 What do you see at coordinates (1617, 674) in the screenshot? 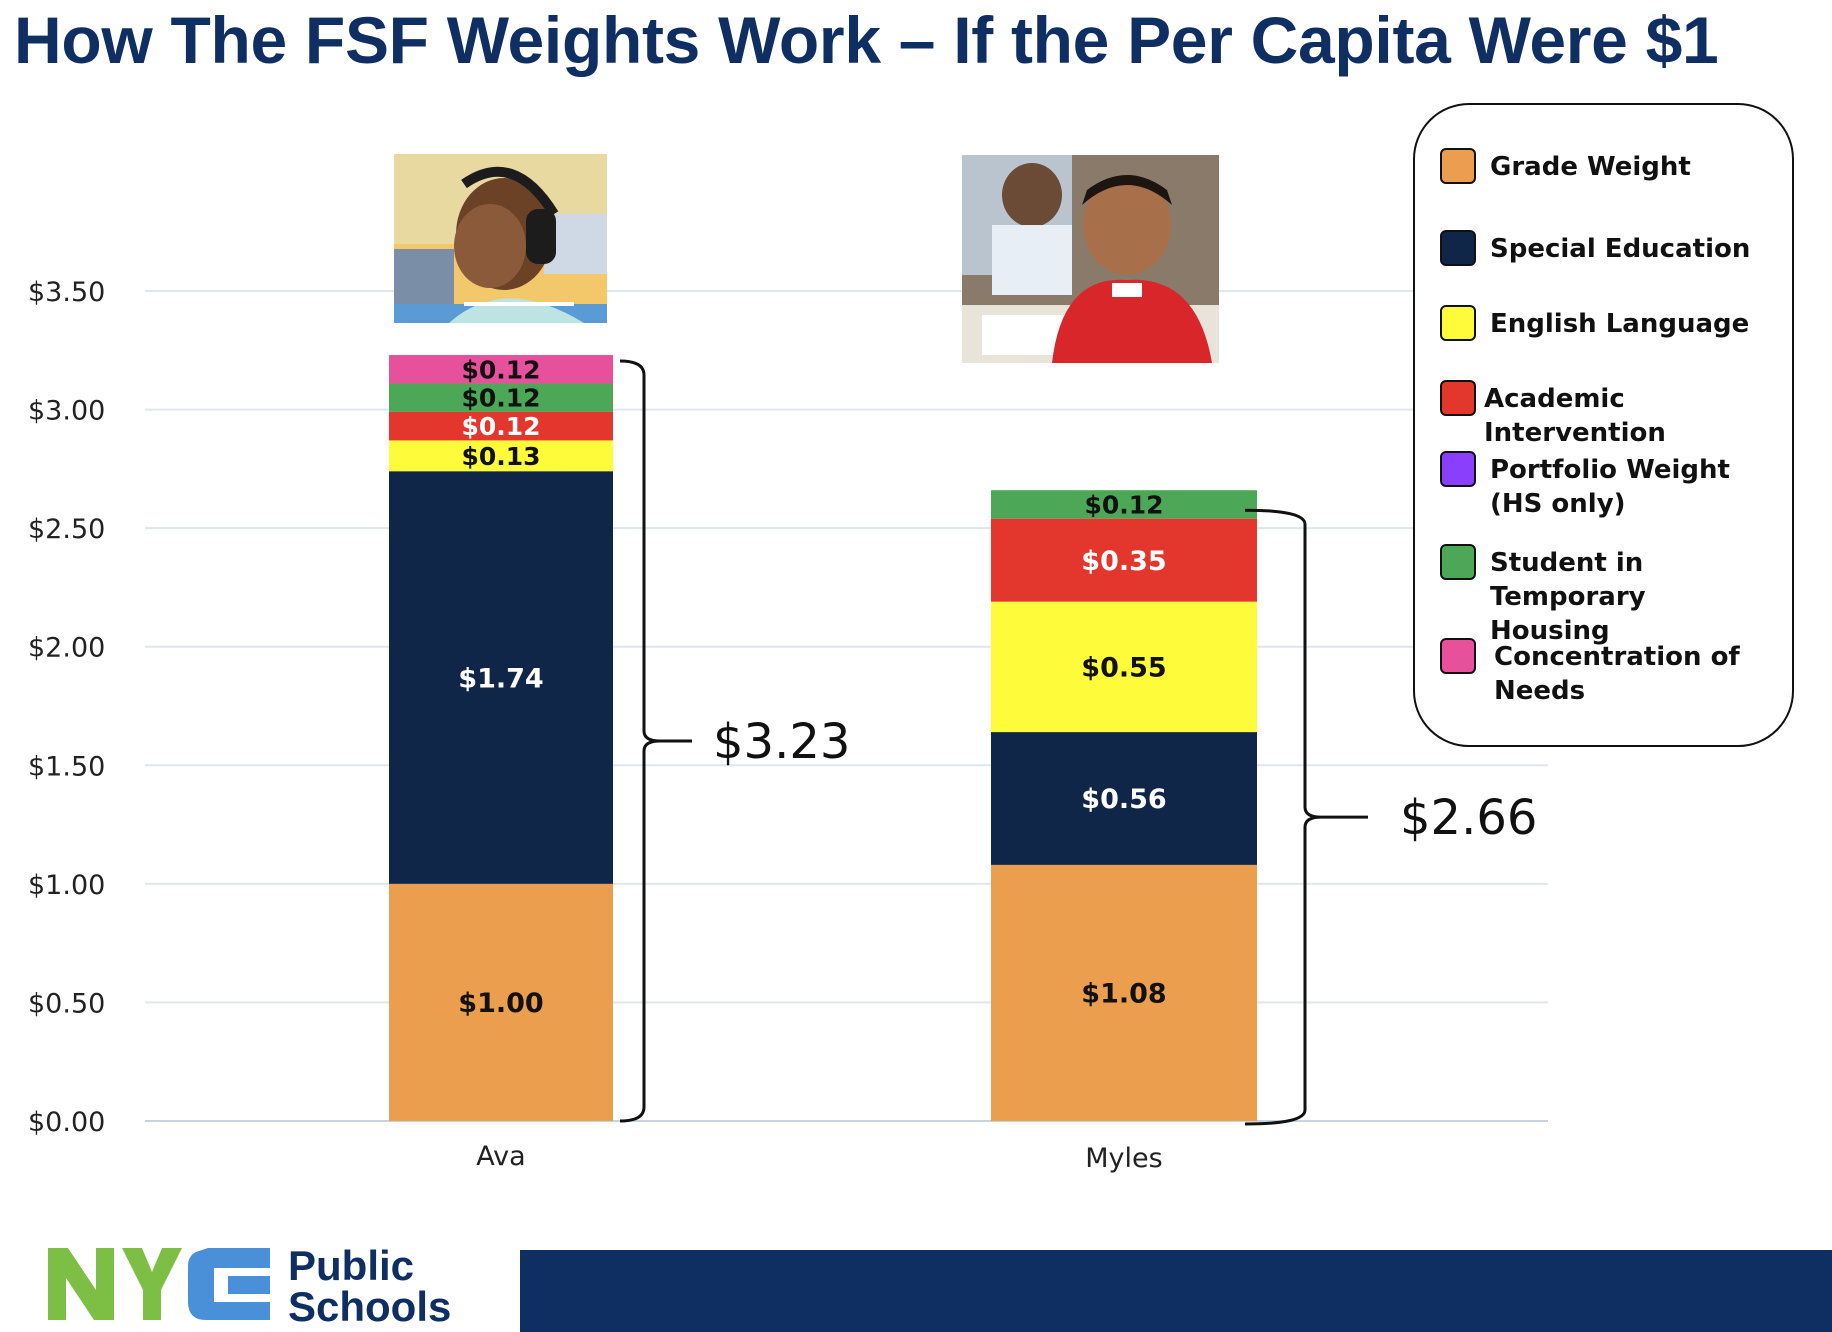
I see `legend-label: Concentration of Needs` at bounding box center [1617, 674].